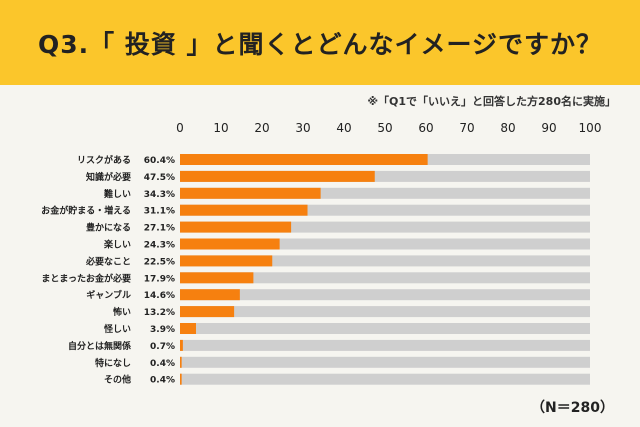 This screenshot has height=427, width=640. What do you see at coordinates (86, 211) in the screenshot?
I see `category-label: お金が貯まる・増える` at bounding box center [86, 211].